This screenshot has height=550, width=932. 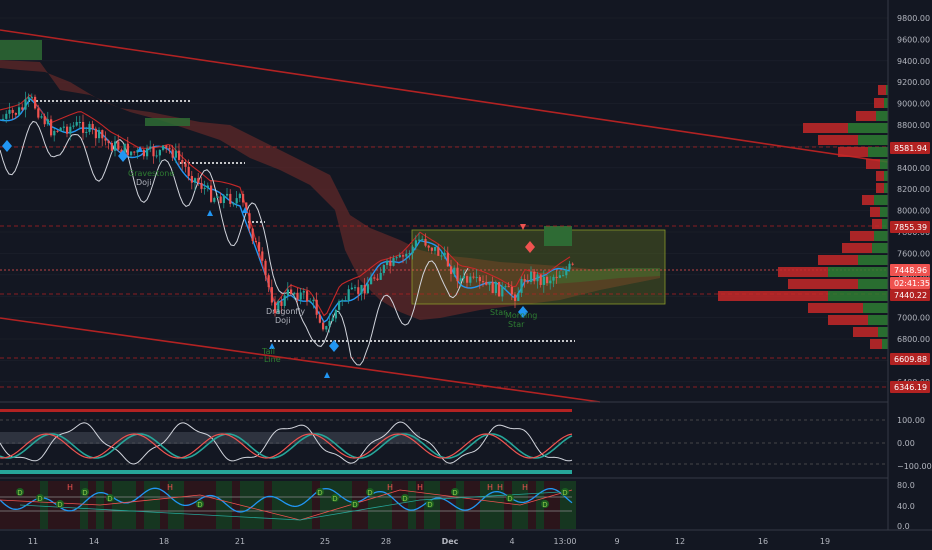 I want to click on rsi-axis: 80.0 40.0 0.0, so click(x=906, y=506).